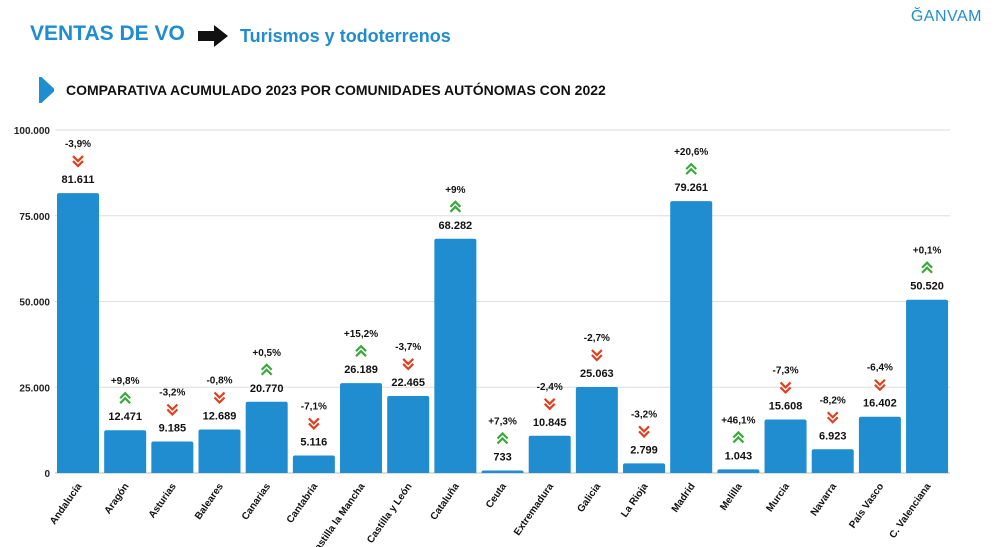 The image size is (1000, 547). Describe the element at coordinates (731, 497) in the screenshot. I see `x-tick-label: Melilla` at that location.